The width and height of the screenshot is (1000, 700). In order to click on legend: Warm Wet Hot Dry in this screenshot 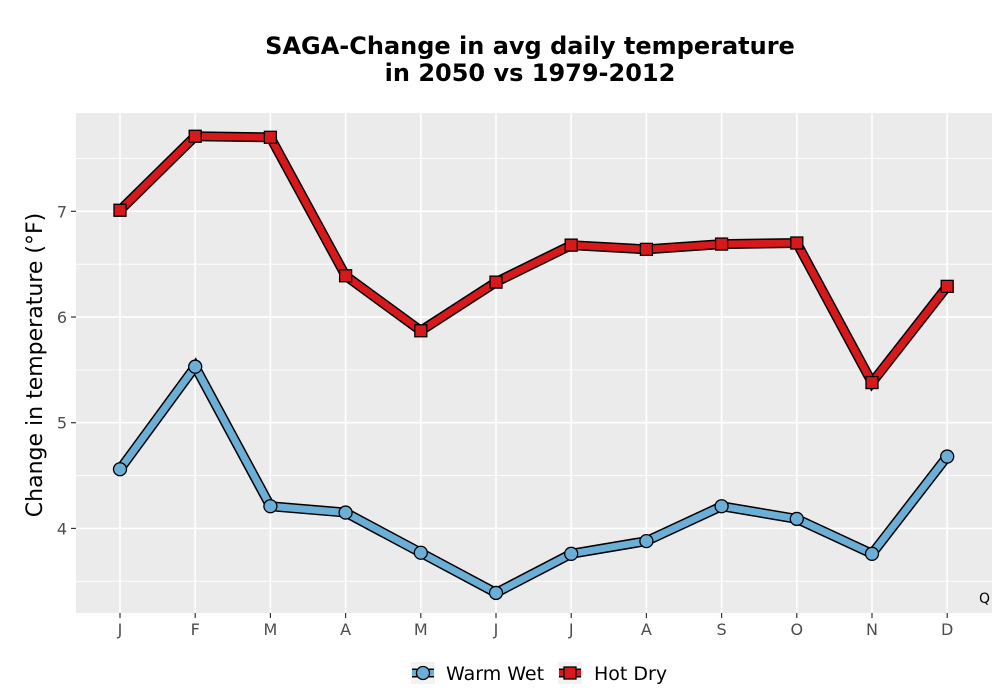, I will do `click(539, 673)`.